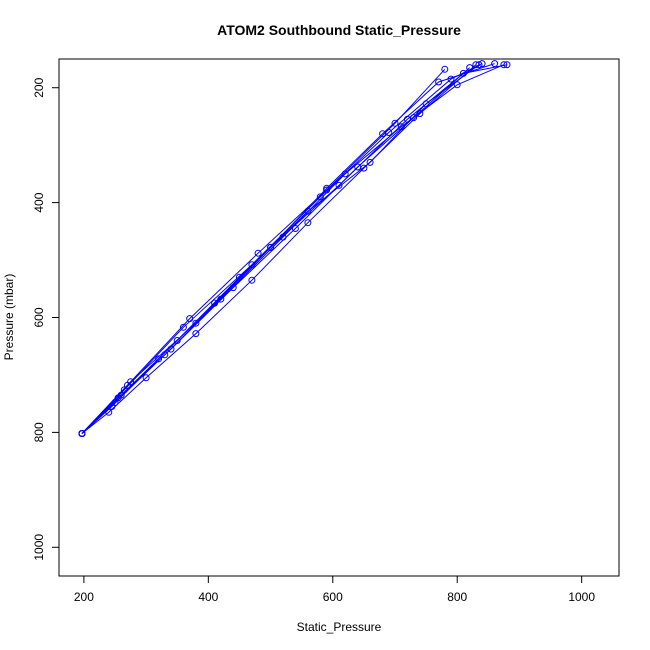  Describe the element at coordinates (333, 597) in the screenshot. I see `x-tick-label: 600` at that location.